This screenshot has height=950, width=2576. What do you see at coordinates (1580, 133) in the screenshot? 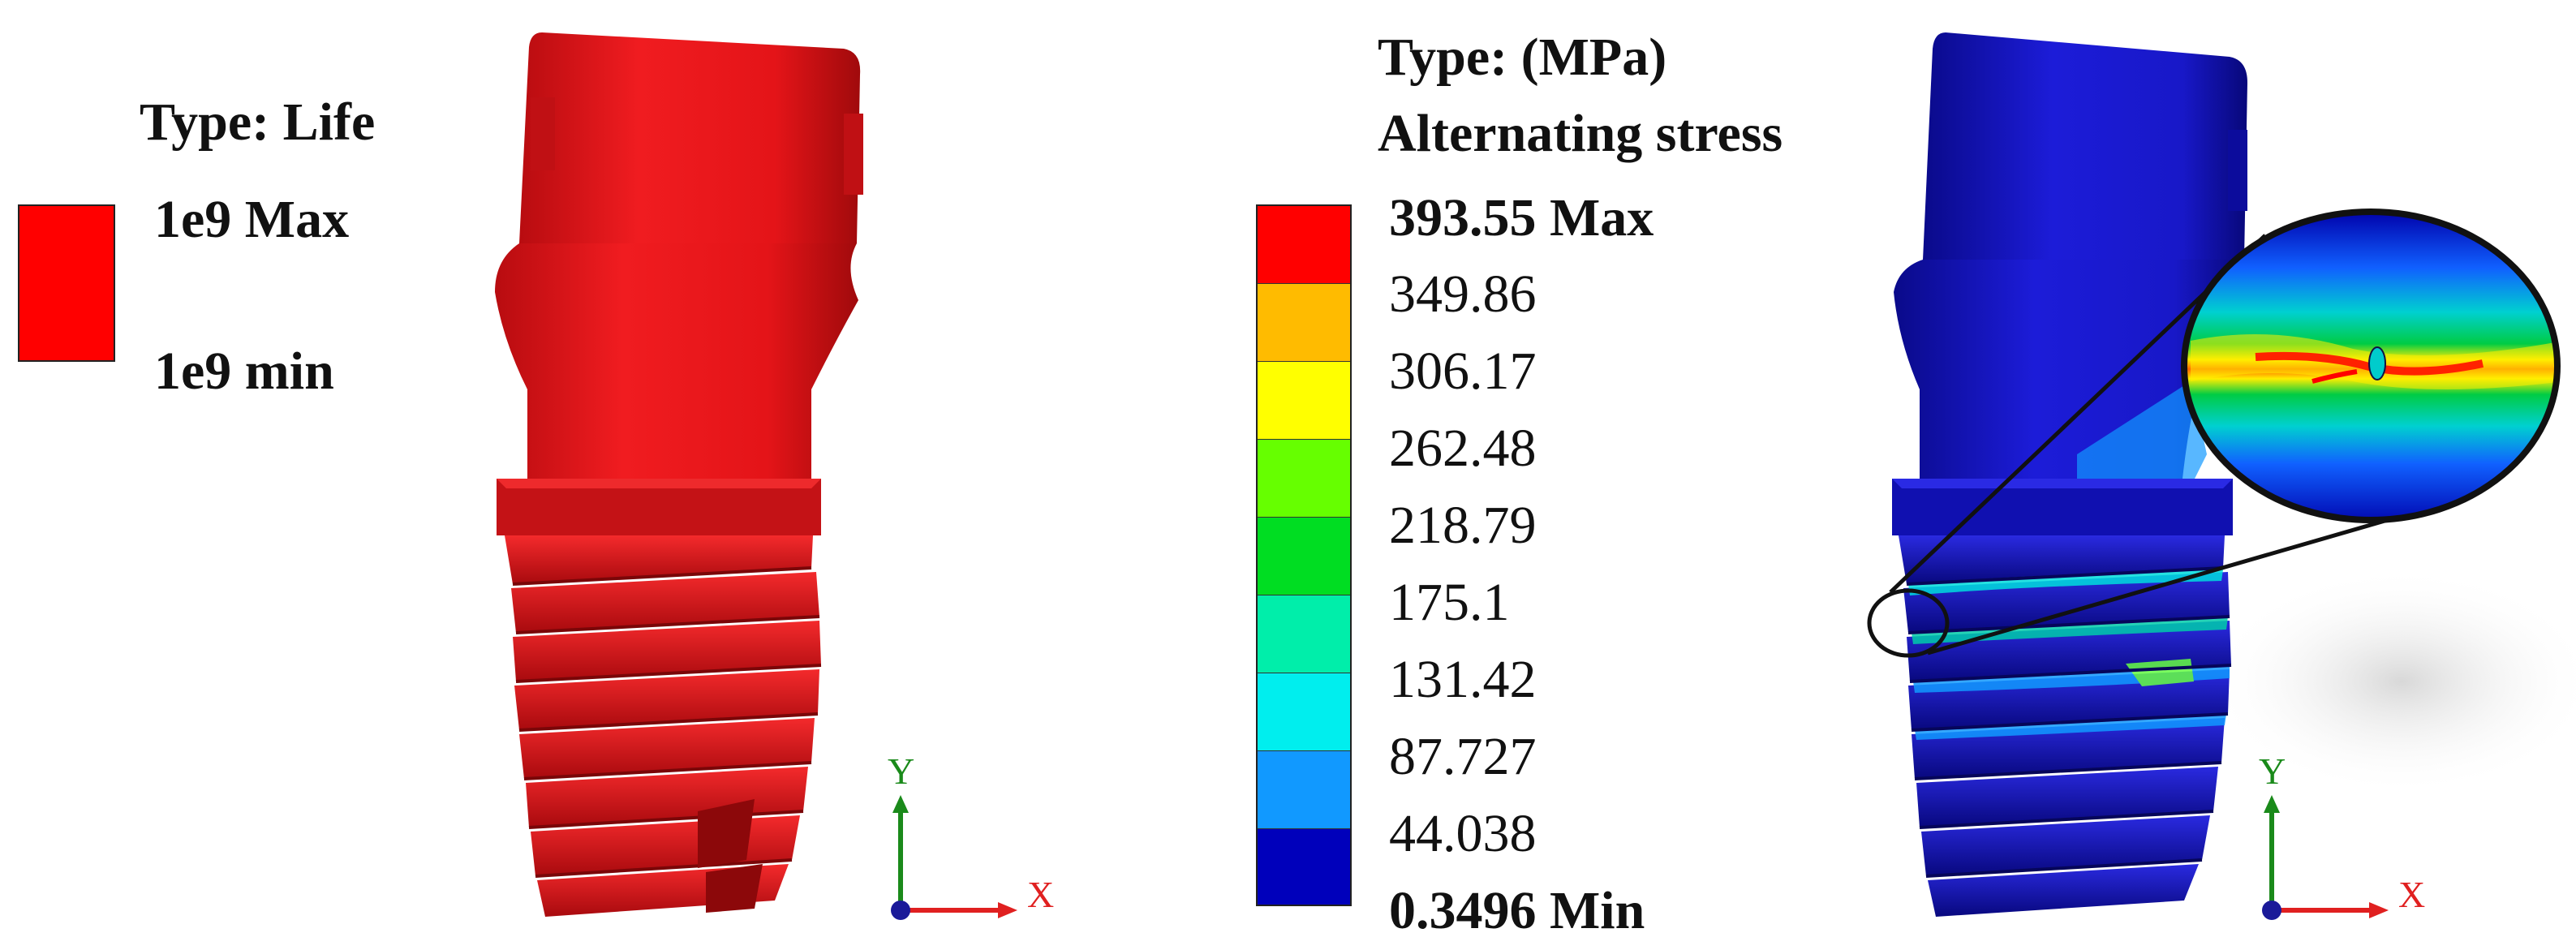
I see `quantity-label: Alternating stress` at bounding box center [1580, 133].